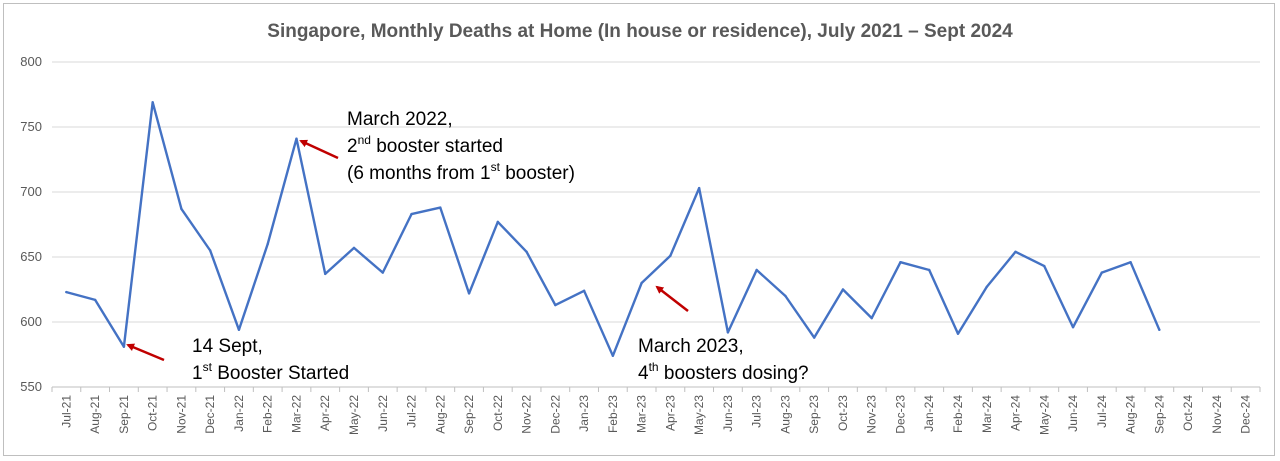  What do you see at coordinates (440, 414) in the screenshot?
I see `x-tick-label: Aug-22` at bounding box center [440, 414].